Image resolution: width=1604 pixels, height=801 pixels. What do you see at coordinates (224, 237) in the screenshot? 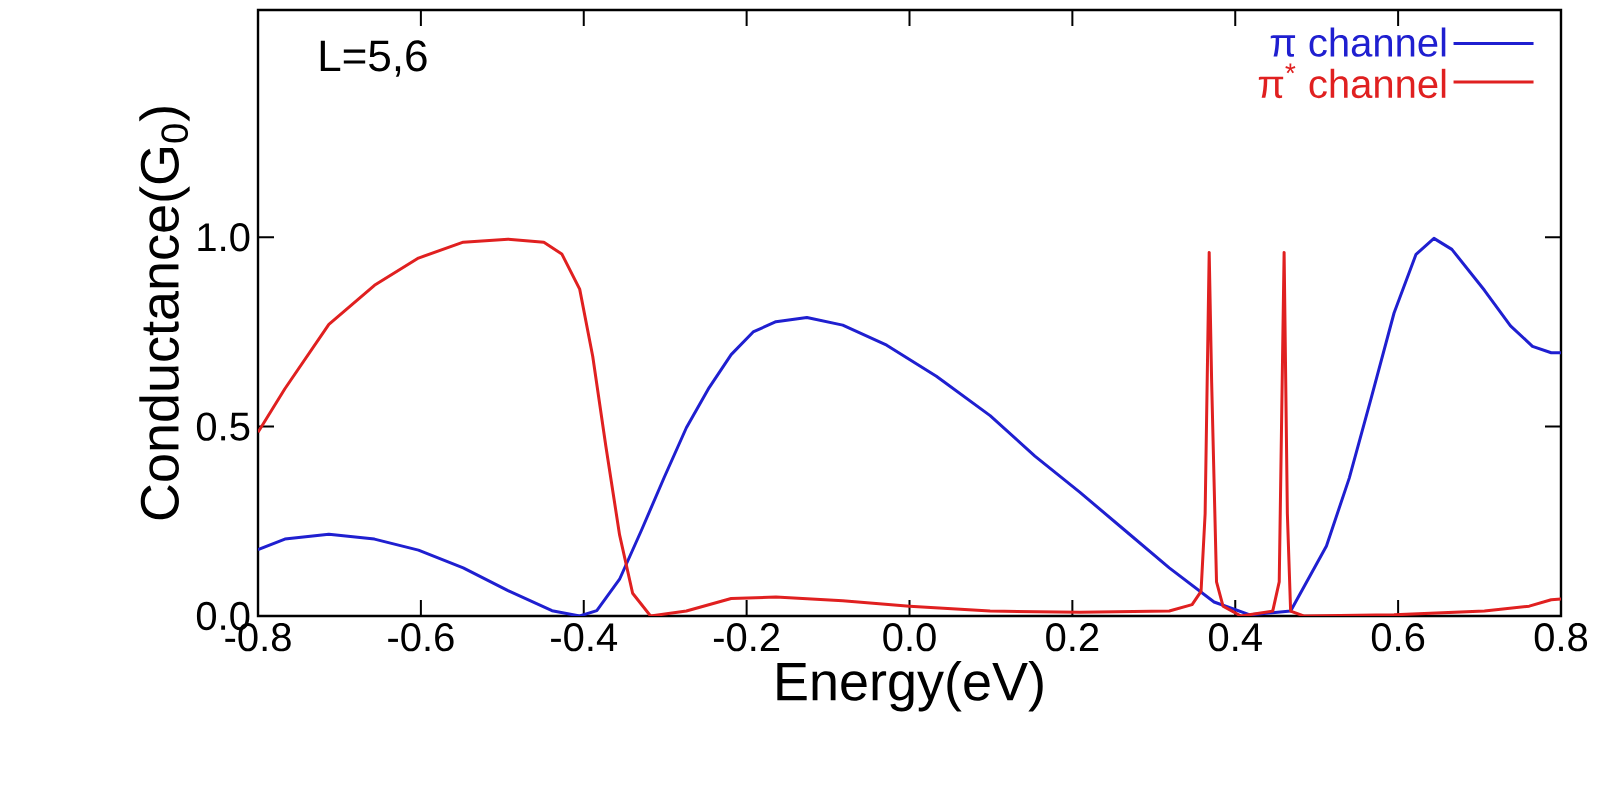
I see `y-tick-label: 1.0` at bounding box center [224, 237].